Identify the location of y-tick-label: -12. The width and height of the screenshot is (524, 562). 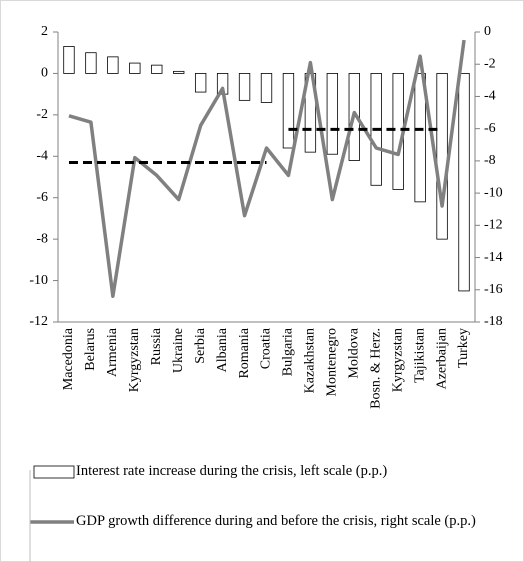
(38, 321).